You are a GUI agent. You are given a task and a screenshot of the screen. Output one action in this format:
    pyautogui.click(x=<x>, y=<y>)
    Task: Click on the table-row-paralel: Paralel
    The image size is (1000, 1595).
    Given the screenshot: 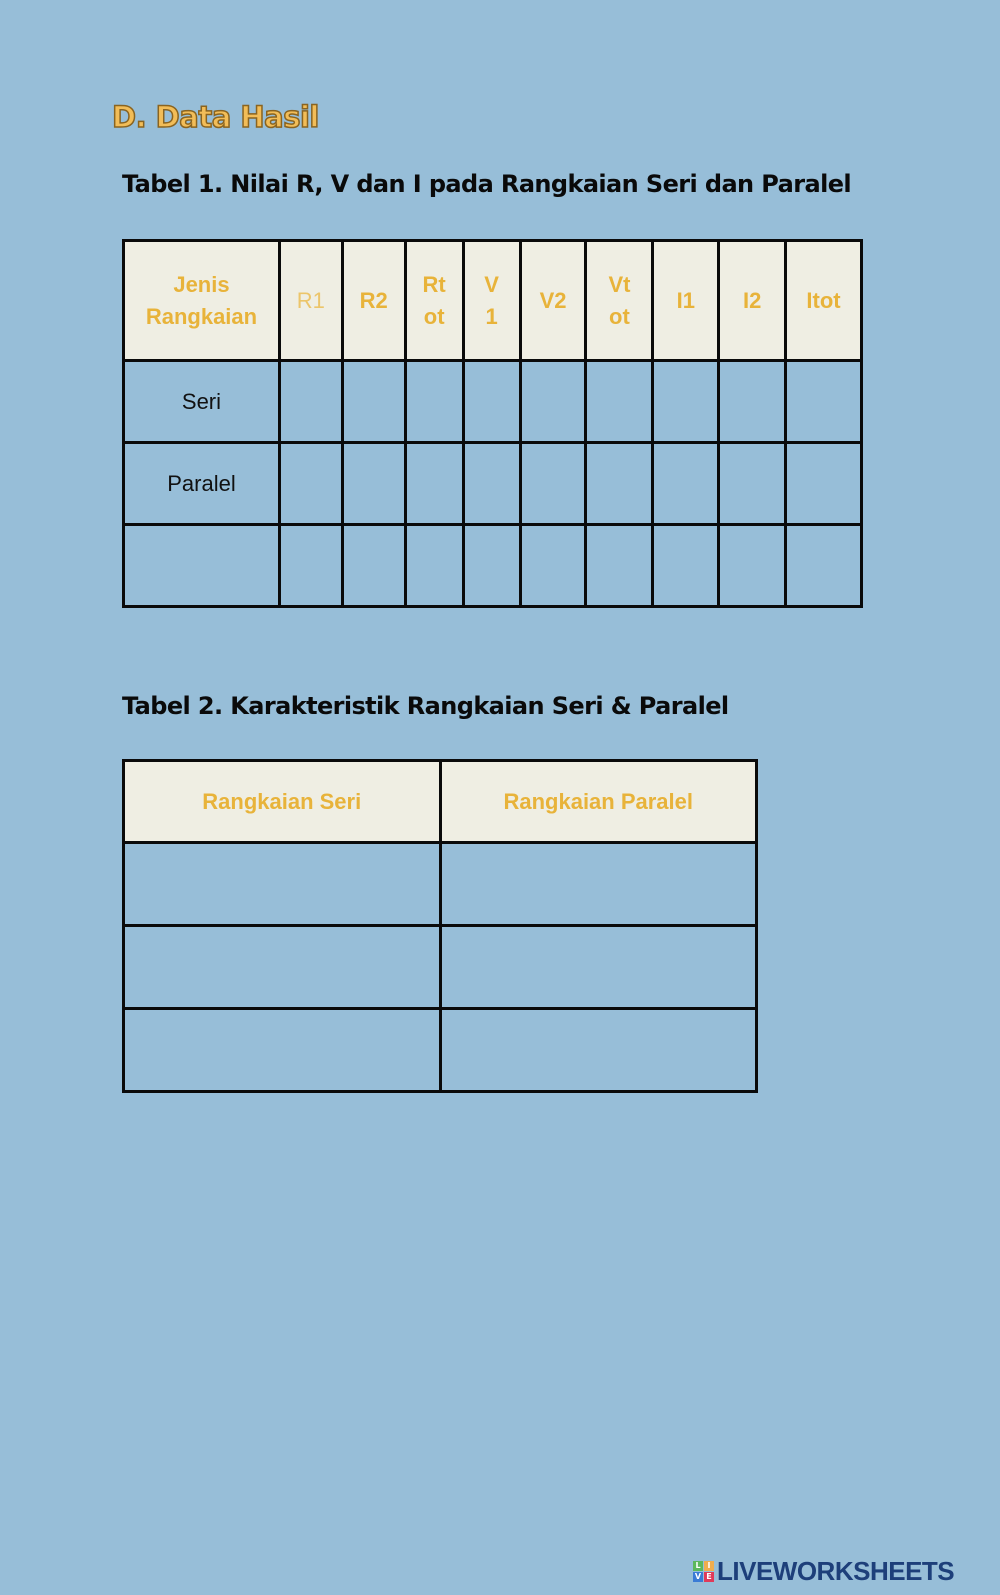 What is the action you would take?
    pyautogui.click(x=492, y=483)
    